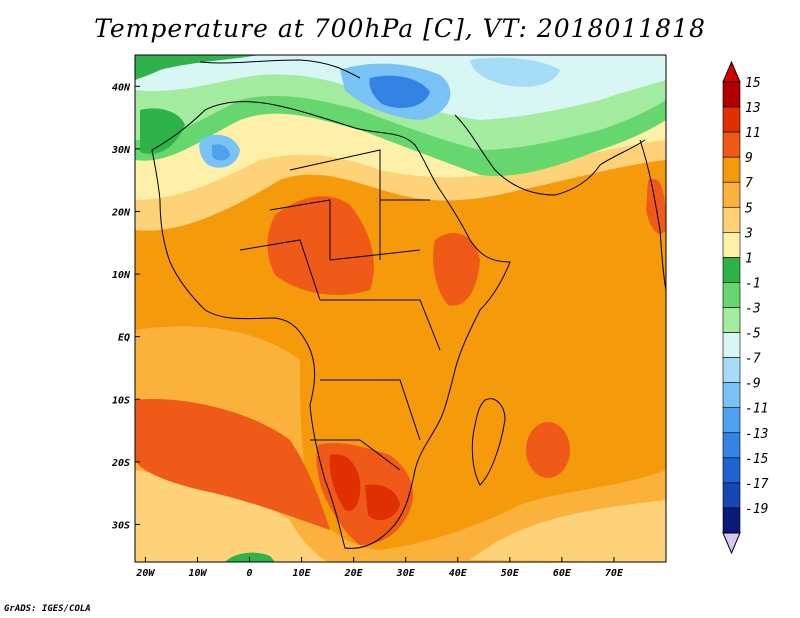 This screenshot has height=618, width=800. What do you see at coordinates (748, 233) in the screenshot?
I see `colorbar-label: 3` at bounding box center [748, 233].